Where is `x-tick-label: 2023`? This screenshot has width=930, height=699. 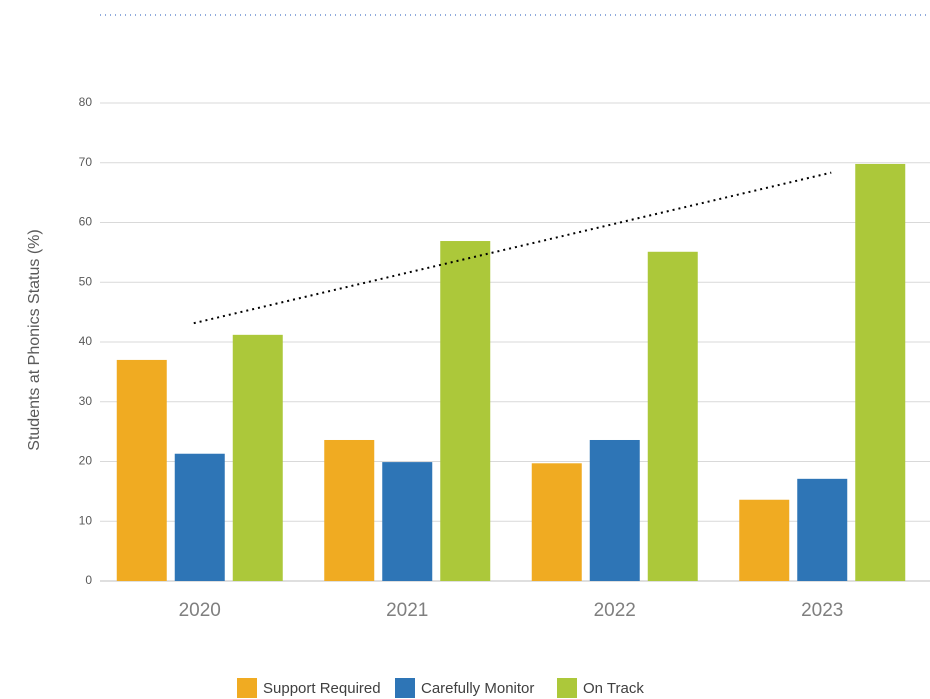 x-tick-label: 2023 is located at coordinates (822, 610).